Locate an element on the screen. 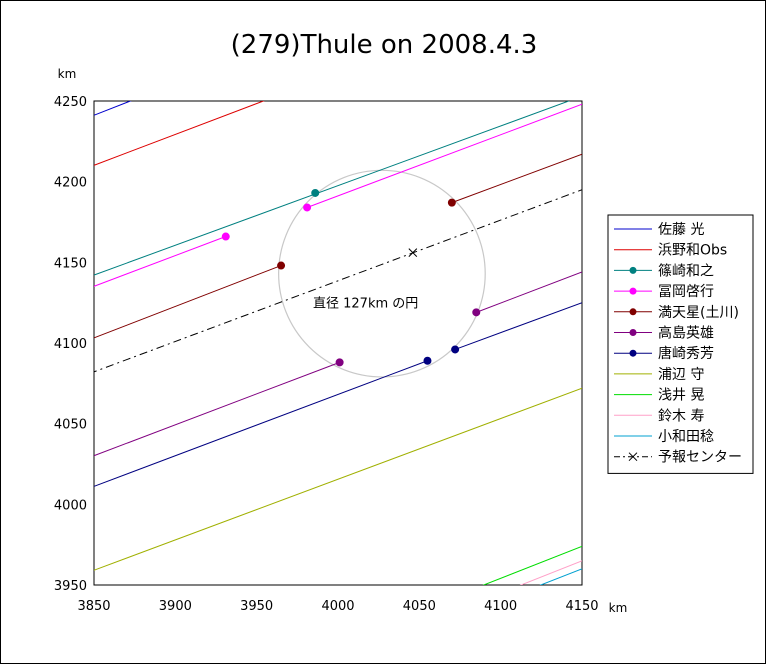 The width and height of the screenshot is (766, 665). circle-annotation: 直径 127km の円 is located at coordinates (365, 304).